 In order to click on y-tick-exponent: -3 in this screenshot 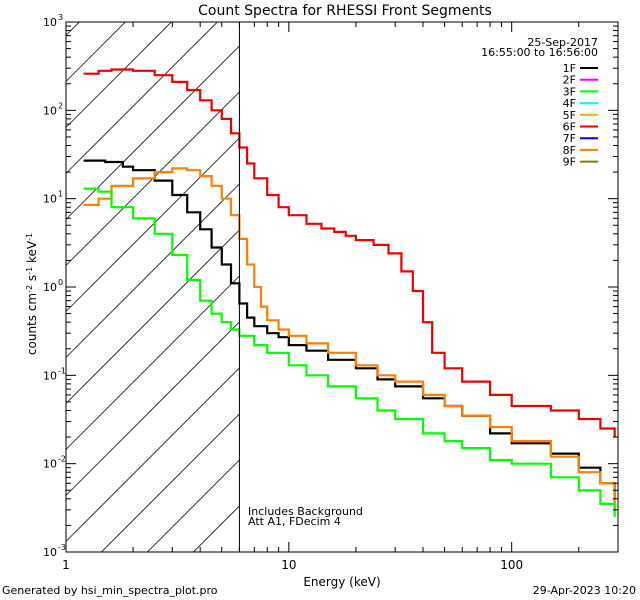, I will do `click(62, 547)`.